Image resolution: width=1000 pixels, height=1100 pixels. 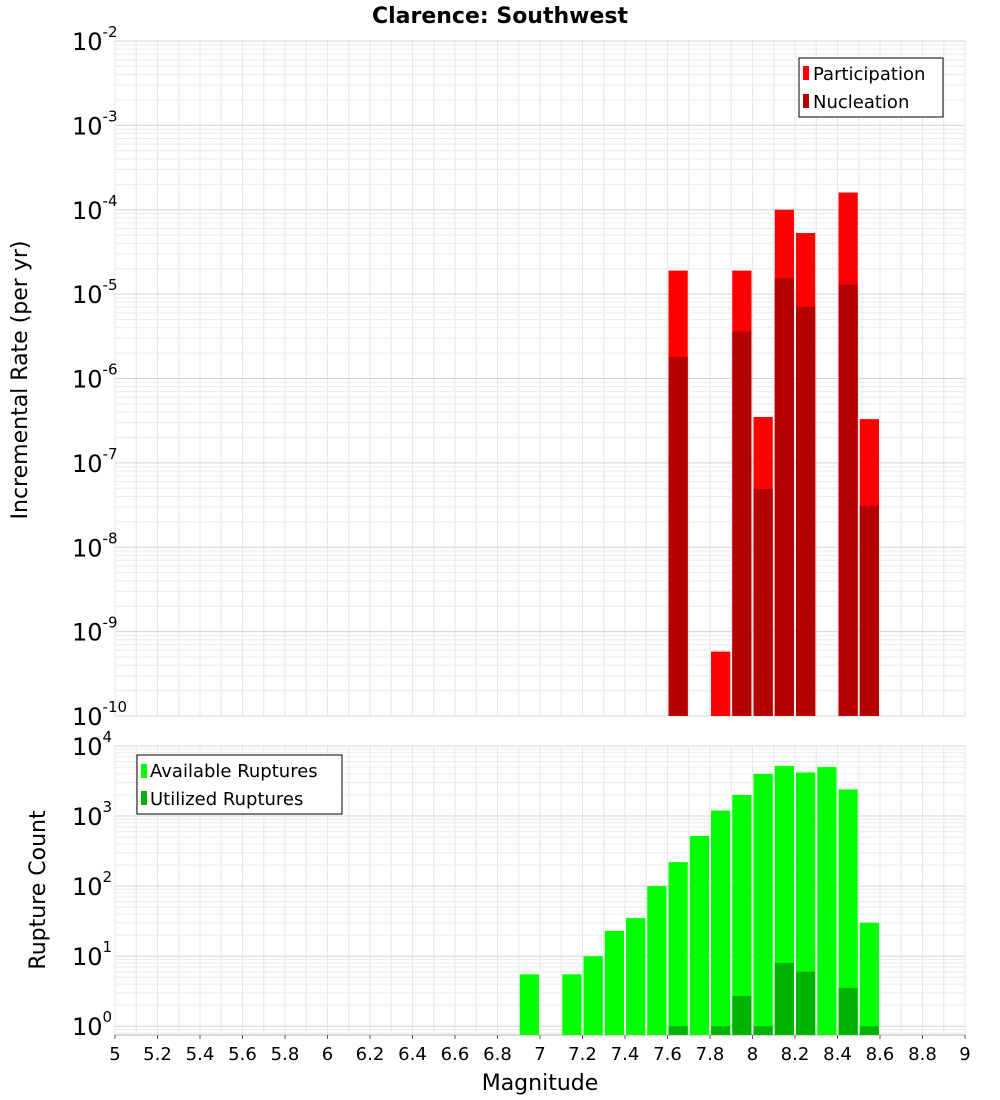 I want to click on bottom-y-tick-labels: 10⁰ 10¹ 10² 10³ 10⁴, so click(x=92, y=884).